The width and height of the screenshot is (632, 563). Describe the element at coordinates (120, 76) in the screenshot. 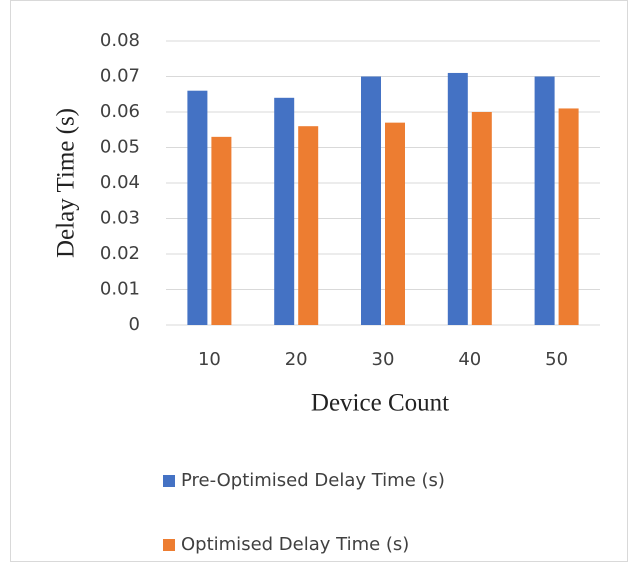

I see `y-tick-label: 0.07` at that location.